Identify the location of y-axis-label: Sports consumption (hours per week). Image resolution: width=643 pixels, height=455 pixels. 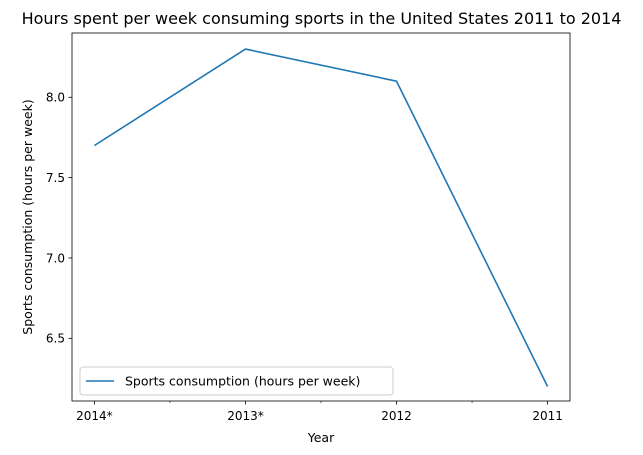
(27, 216).